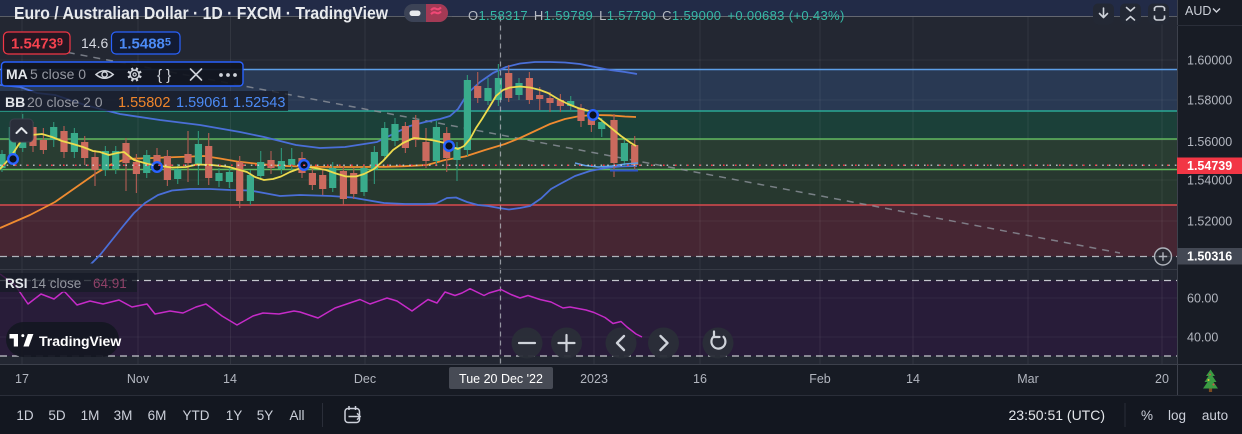  I want to click on svg-text: 20, so click(1162, 379).